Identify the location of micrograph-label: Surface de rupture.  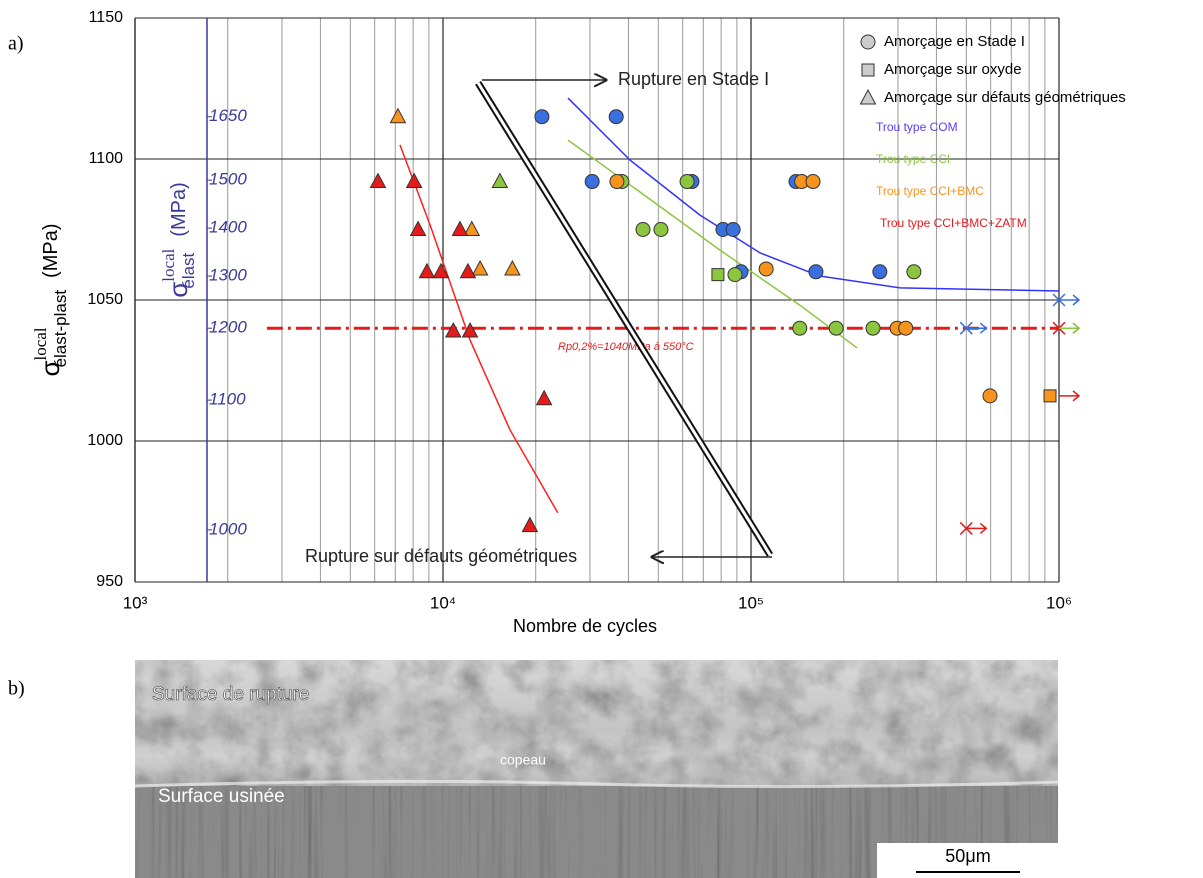
(230, 694).